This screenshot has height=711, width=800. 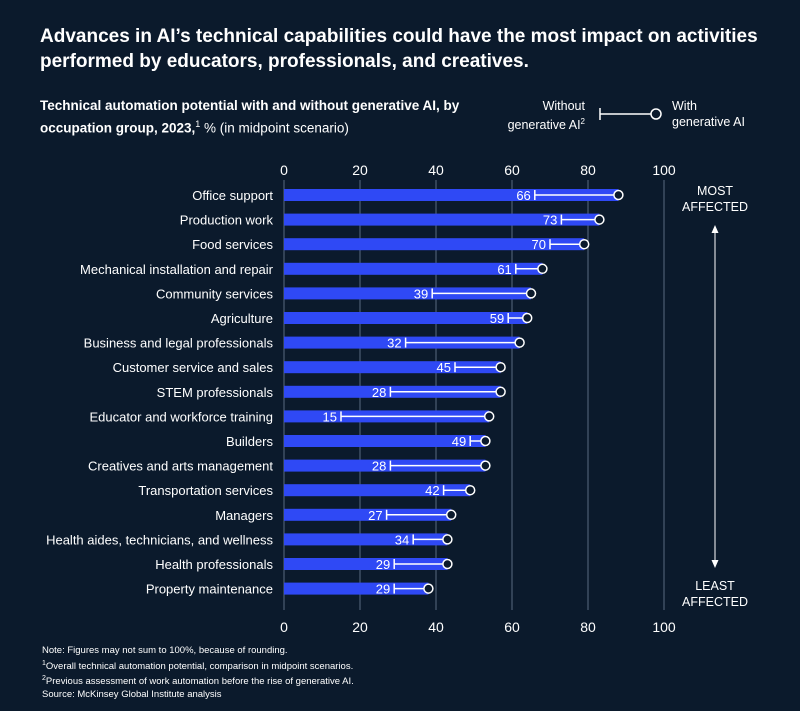 I want to click on x-tick-top-20: 20, so click(x=360, y=170).